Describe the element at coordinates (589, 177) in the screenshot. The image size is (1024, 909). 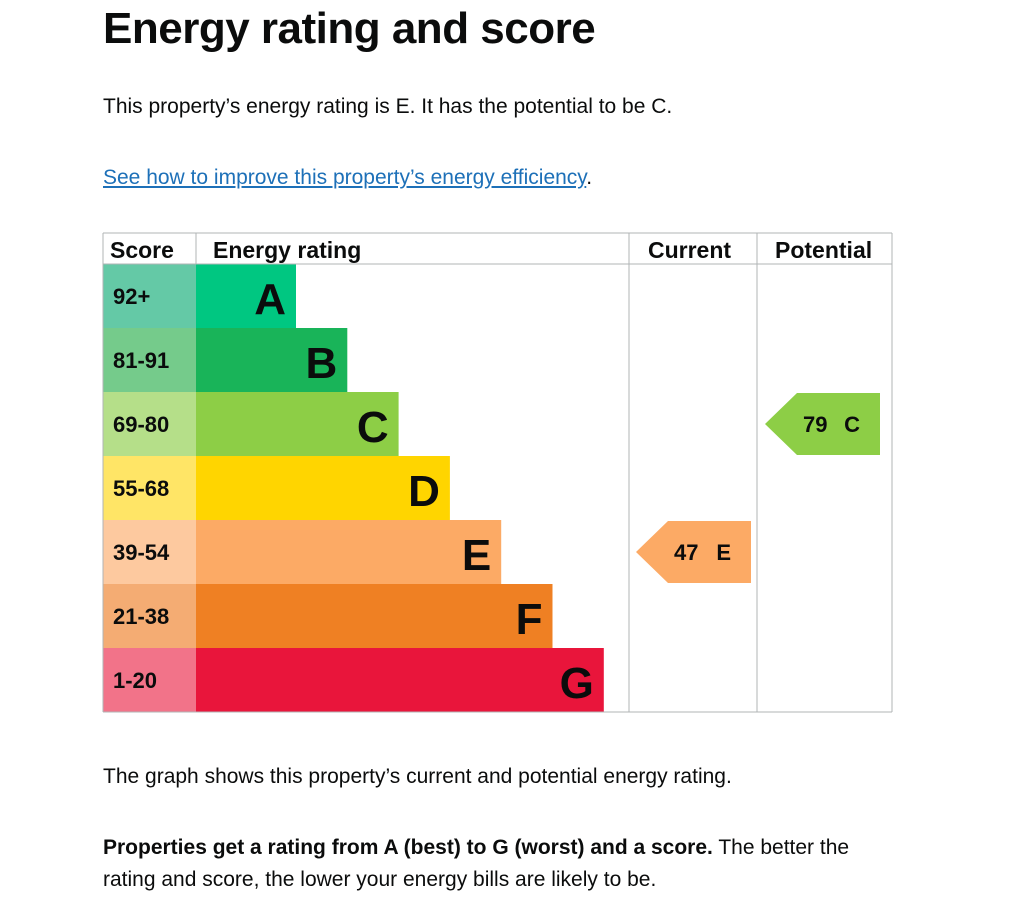
I see `link-suffix: .` at that location.